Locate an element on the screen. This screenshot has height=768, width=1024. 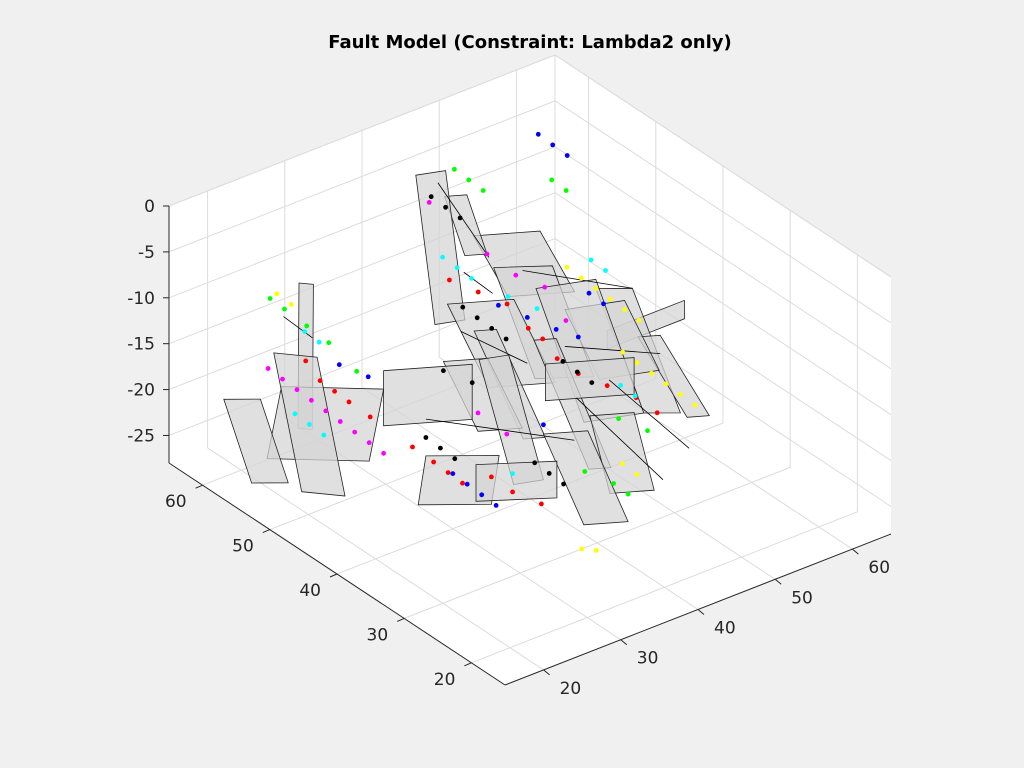
x-tick-label: 50 is located at coordinates (802, 598).